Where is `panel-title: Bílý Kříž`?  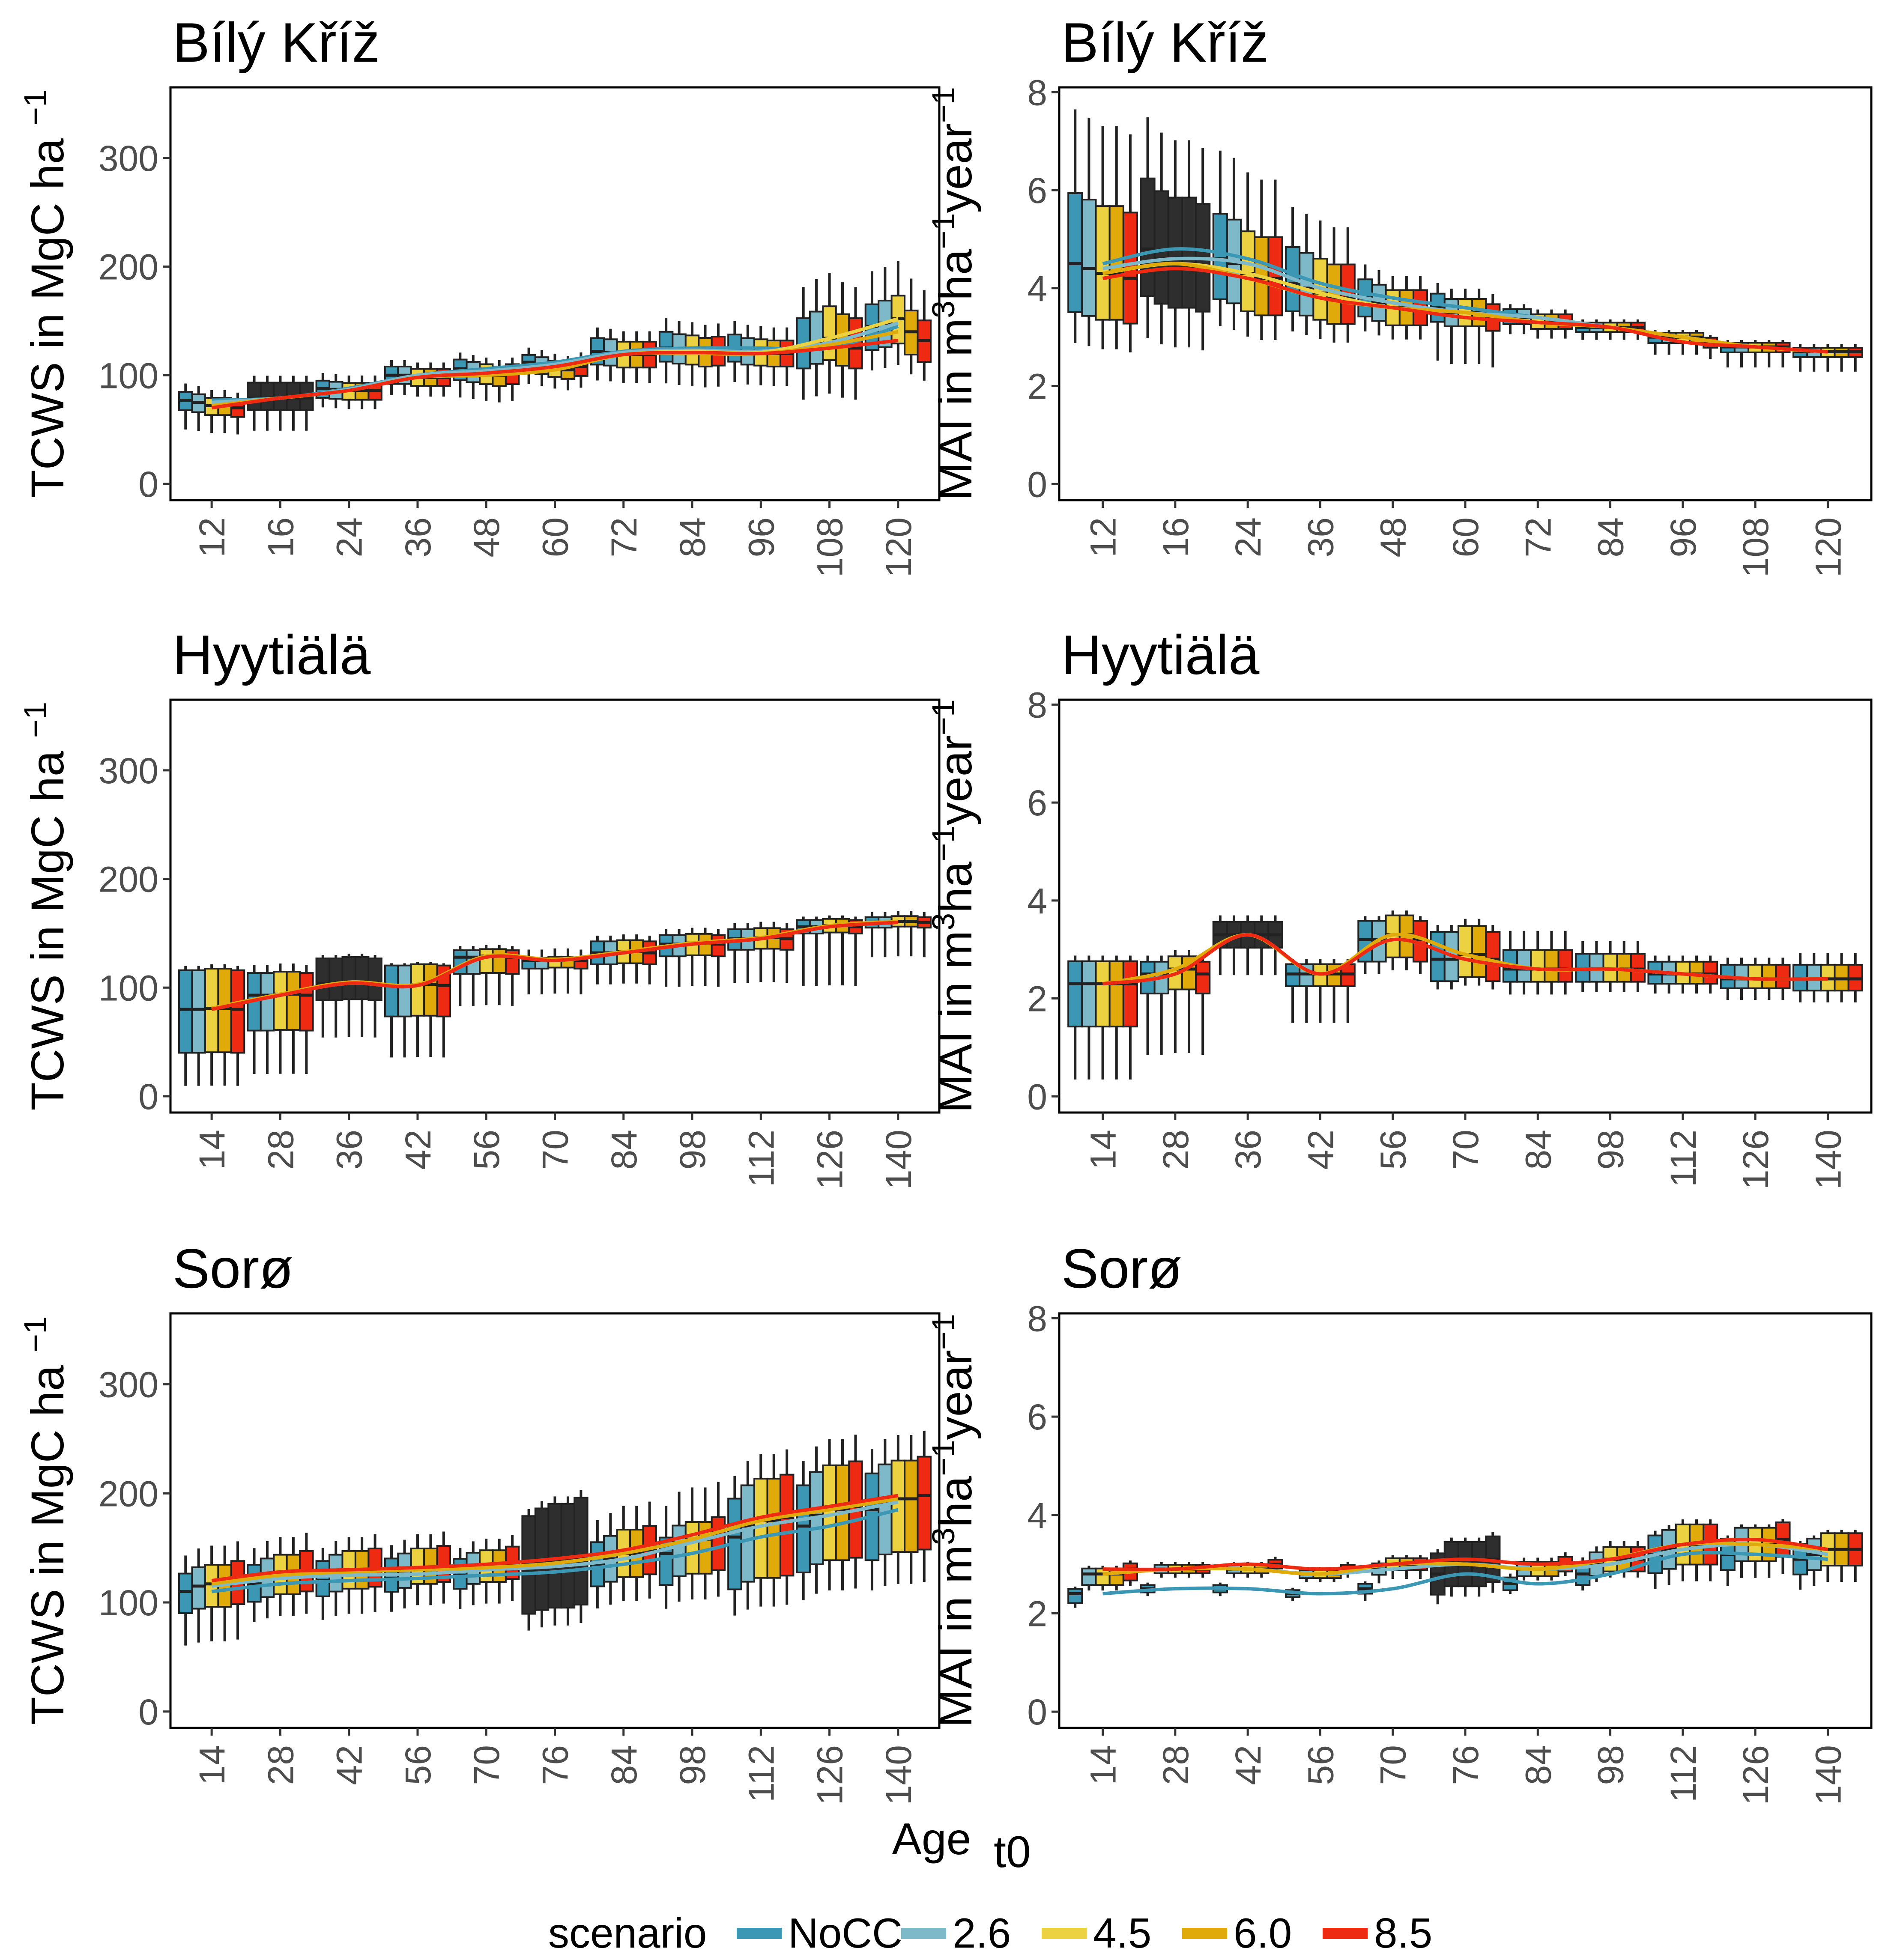 panel-title: Bílý Kříž is located at coordinates (276, 42).